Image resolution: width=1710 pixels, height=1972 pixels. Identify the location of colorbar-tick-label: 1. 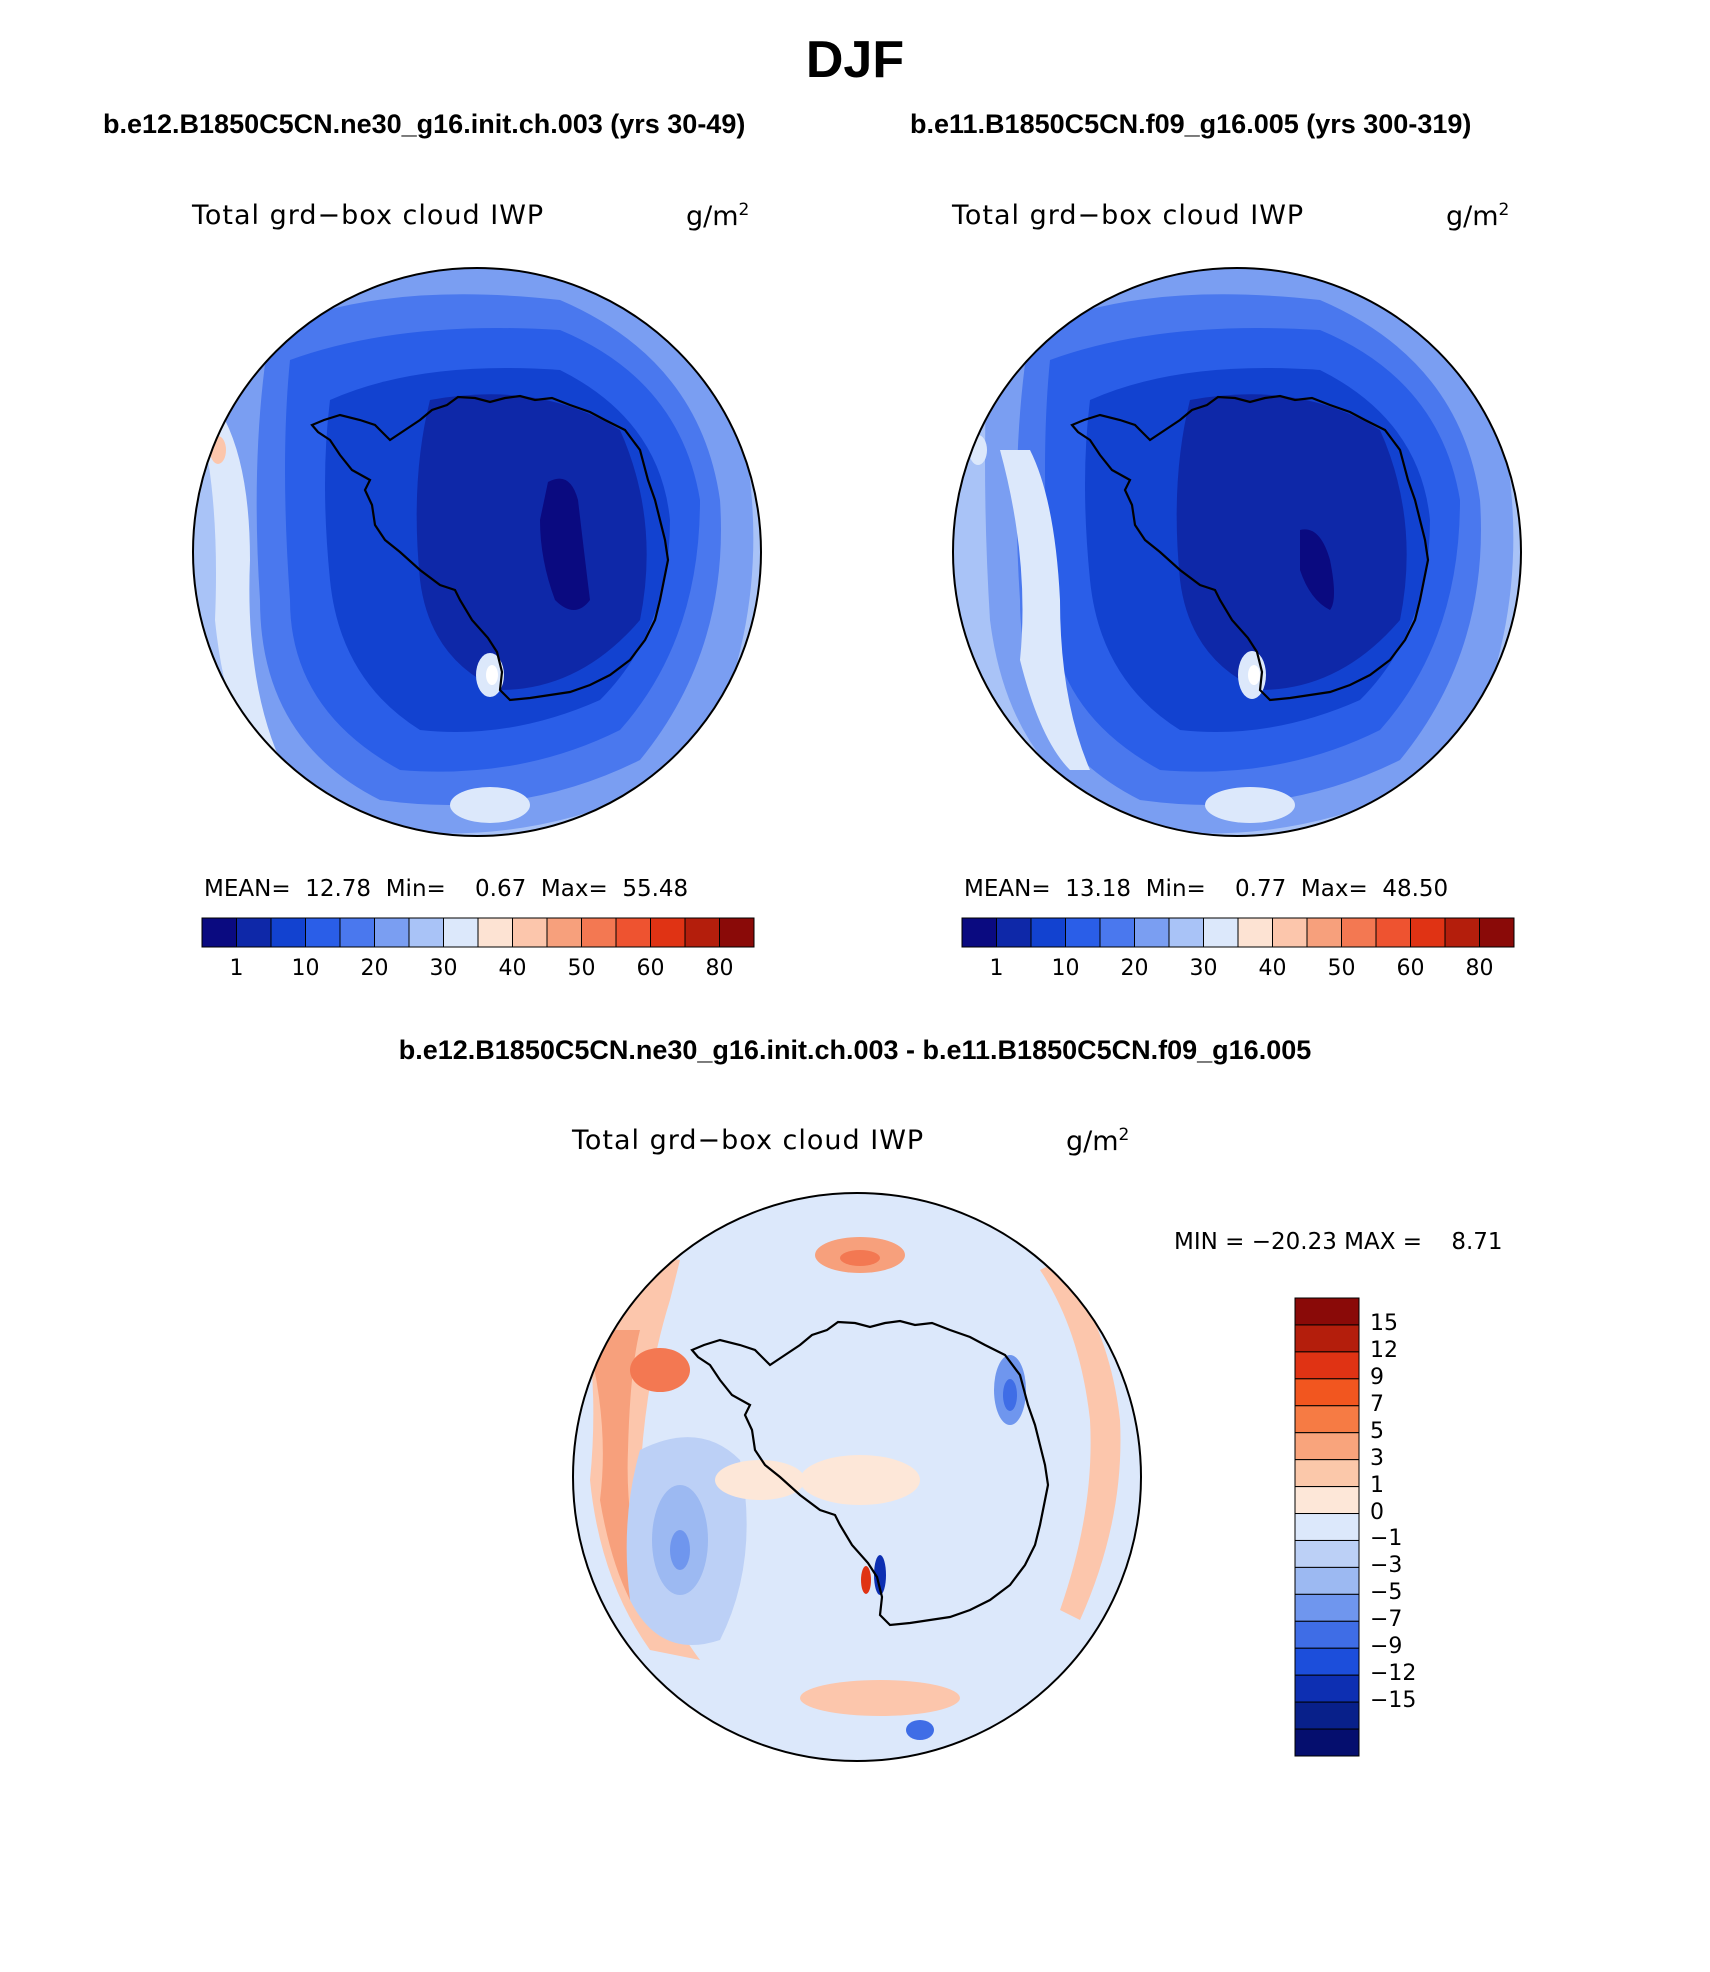
(236, 968).